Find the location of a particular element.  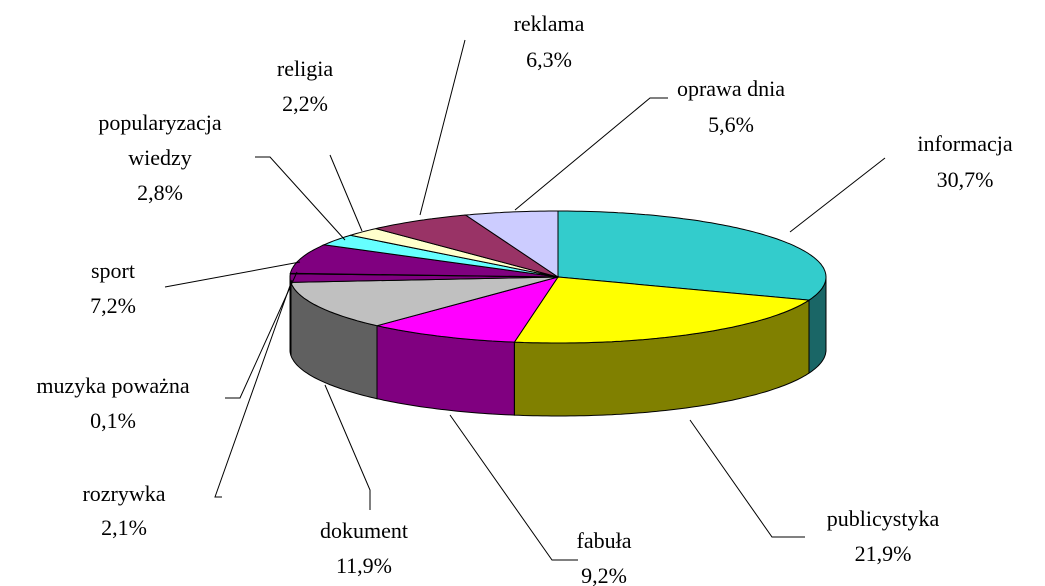

slice-label: rozrywka is located at coordinates (124, 493).